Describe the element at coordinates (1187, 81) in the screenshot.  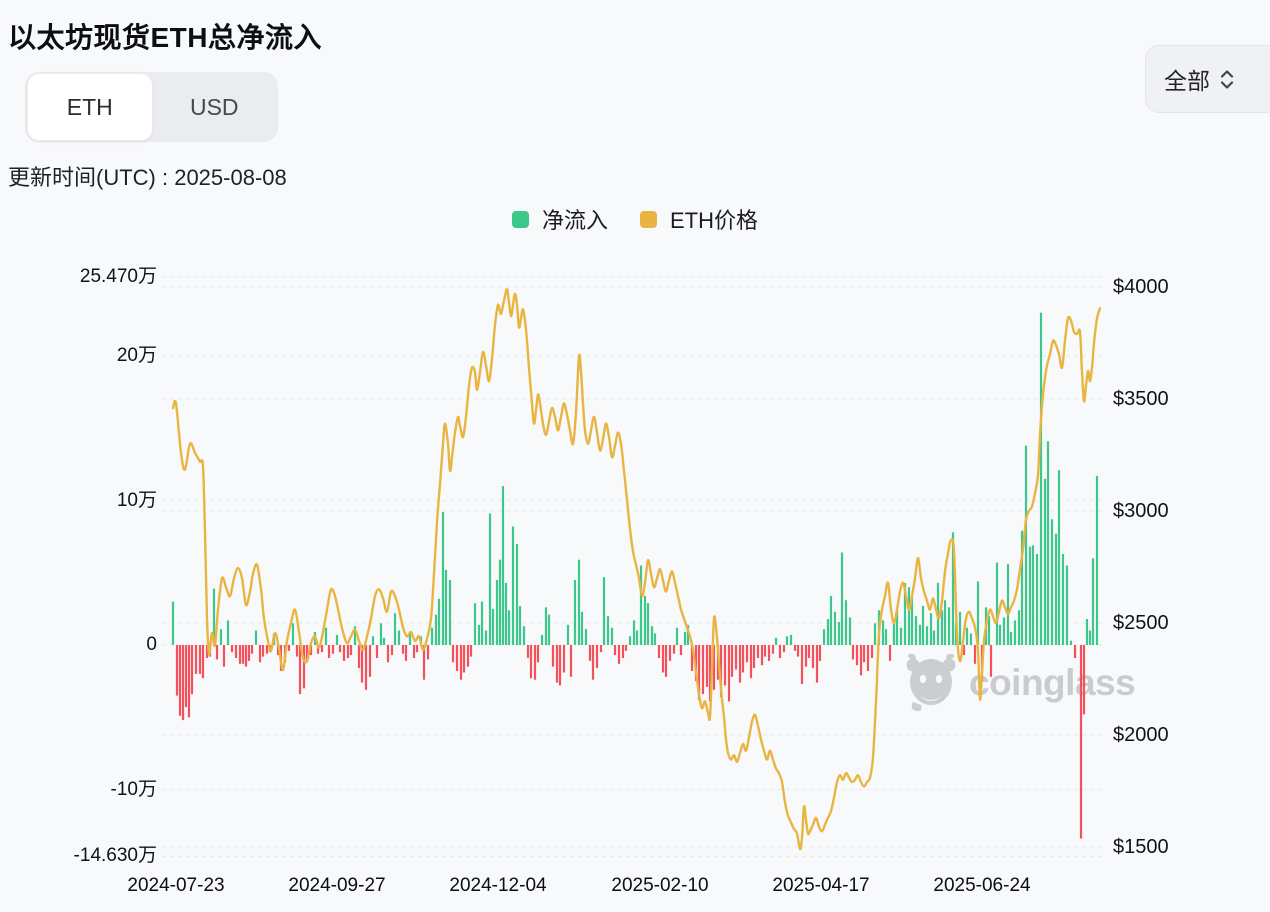
I see `time-range-value: 全部` at that location.